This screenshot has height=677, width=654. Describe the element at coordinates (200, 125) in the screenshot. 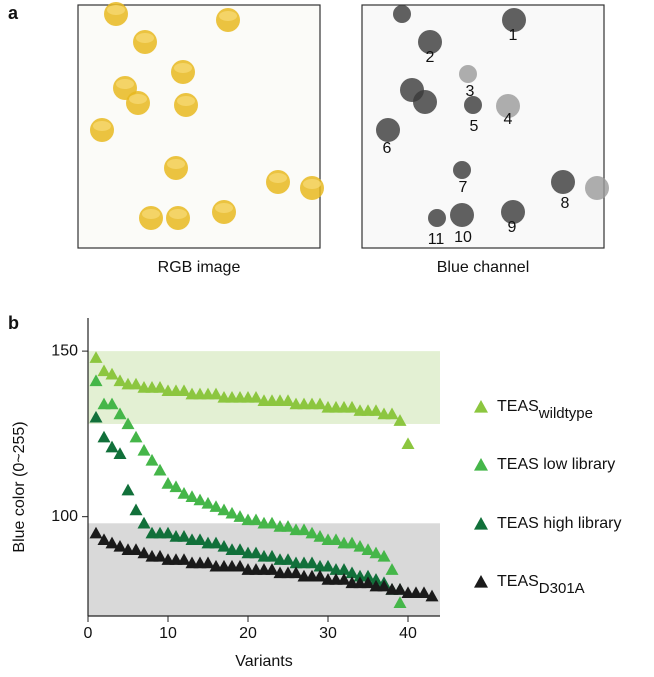

I see `rgb-image` at that location.